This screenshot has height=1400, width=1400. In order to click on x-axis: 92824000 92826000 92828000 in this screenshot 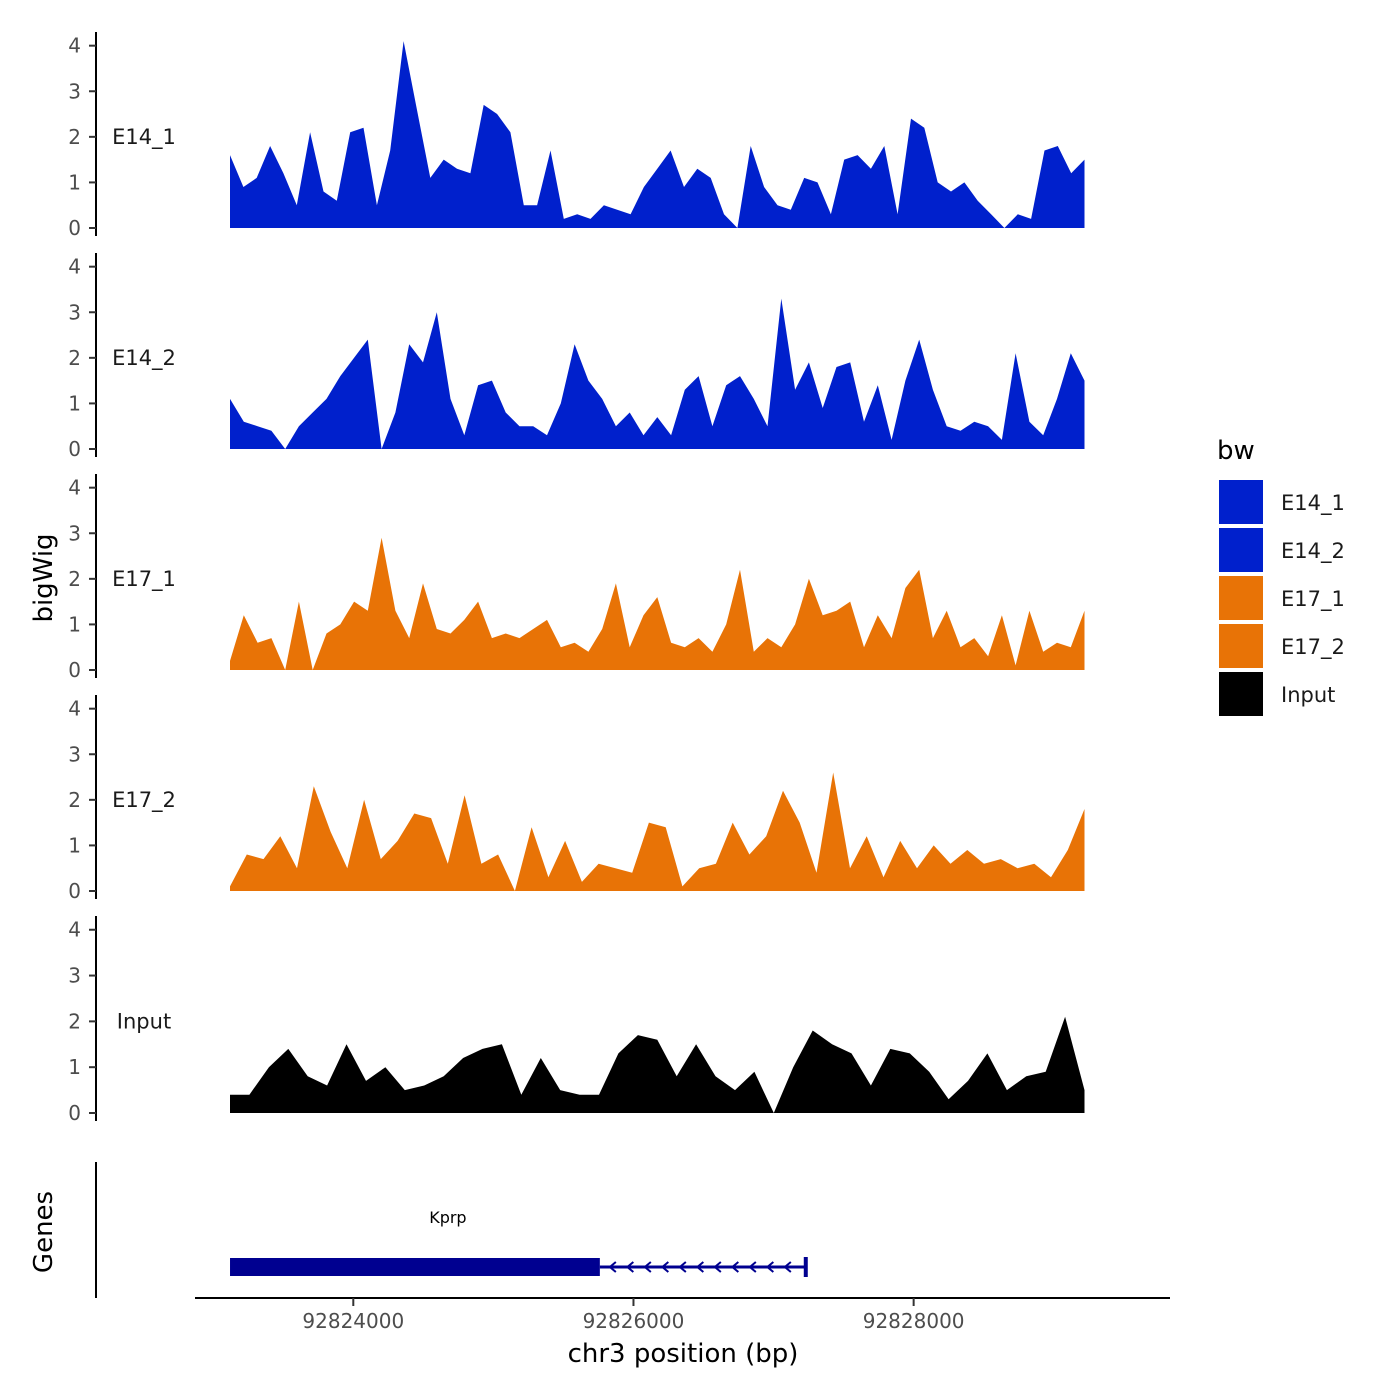, I will do `click(682, 1315)`.